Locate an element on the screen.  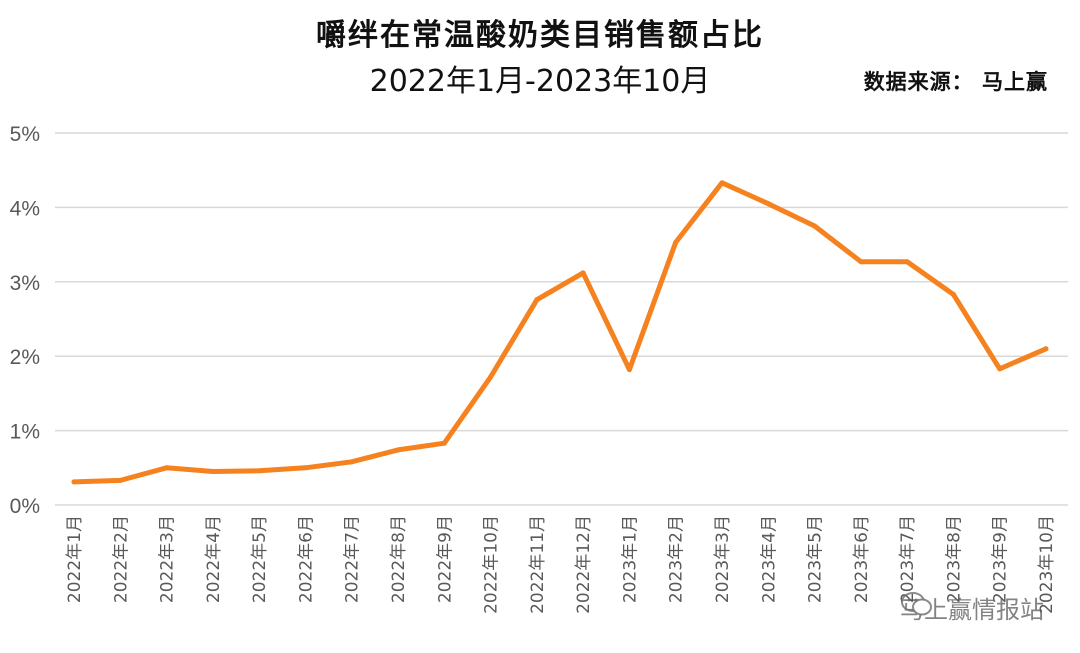
x-tick-label: 2023年10月 is located at coordinates (1047, 564).